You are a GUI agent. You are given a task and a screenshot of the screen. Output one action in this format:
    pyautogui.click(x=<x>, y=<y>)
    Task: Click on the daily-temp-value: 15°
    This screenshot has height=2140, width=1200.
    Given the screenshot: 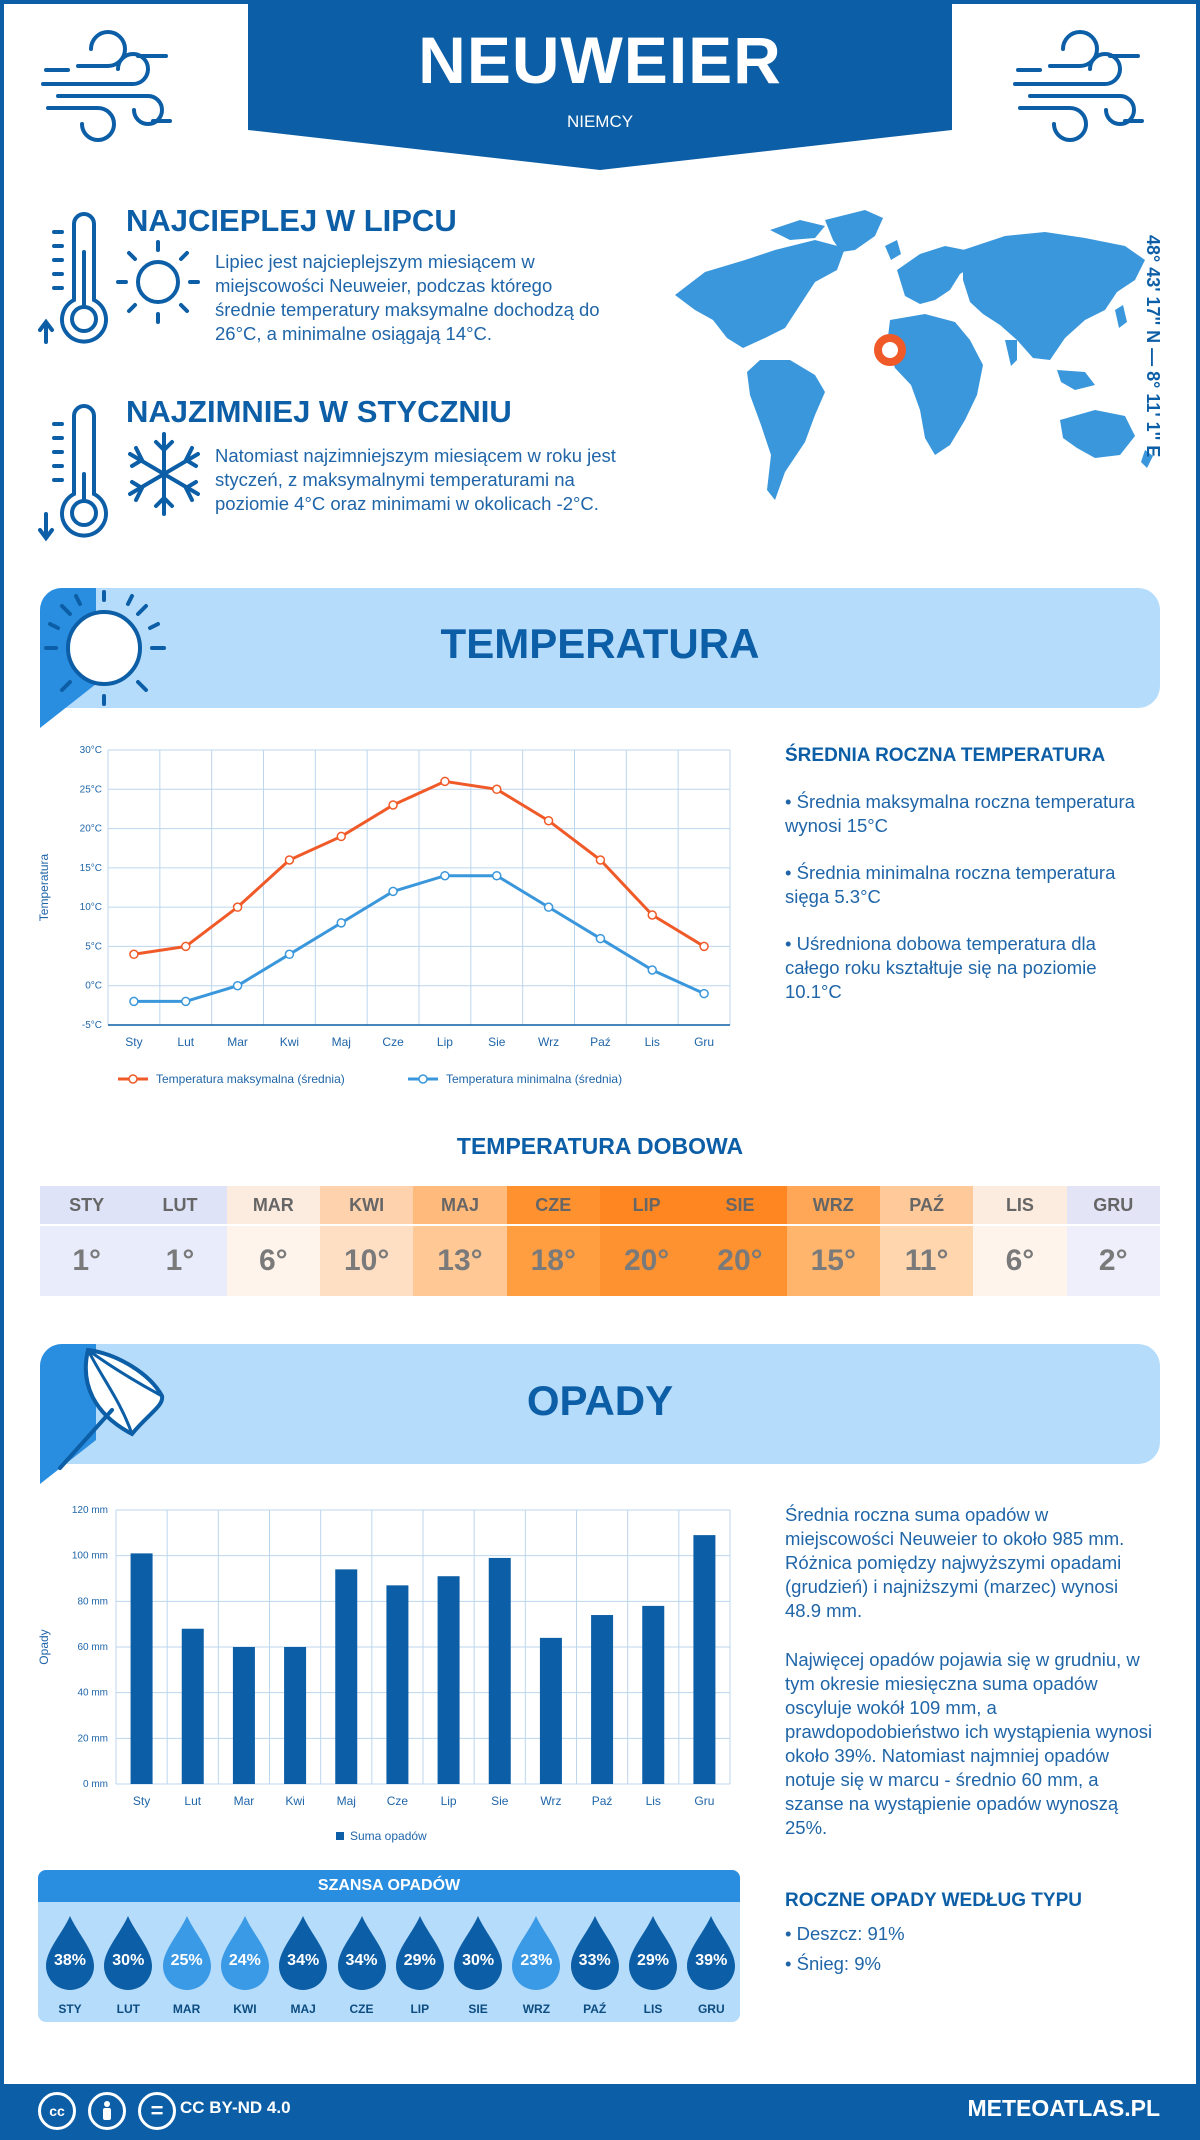 What is the action you would take?
    pyautogui.click(x=833, y=1260)
    